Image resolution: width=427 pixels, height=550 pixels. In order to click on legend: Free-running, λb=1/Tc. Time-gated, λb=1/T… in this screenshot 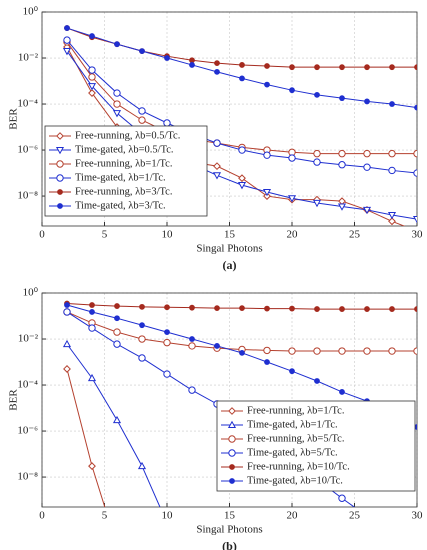, I will do `click(316, 446)`.